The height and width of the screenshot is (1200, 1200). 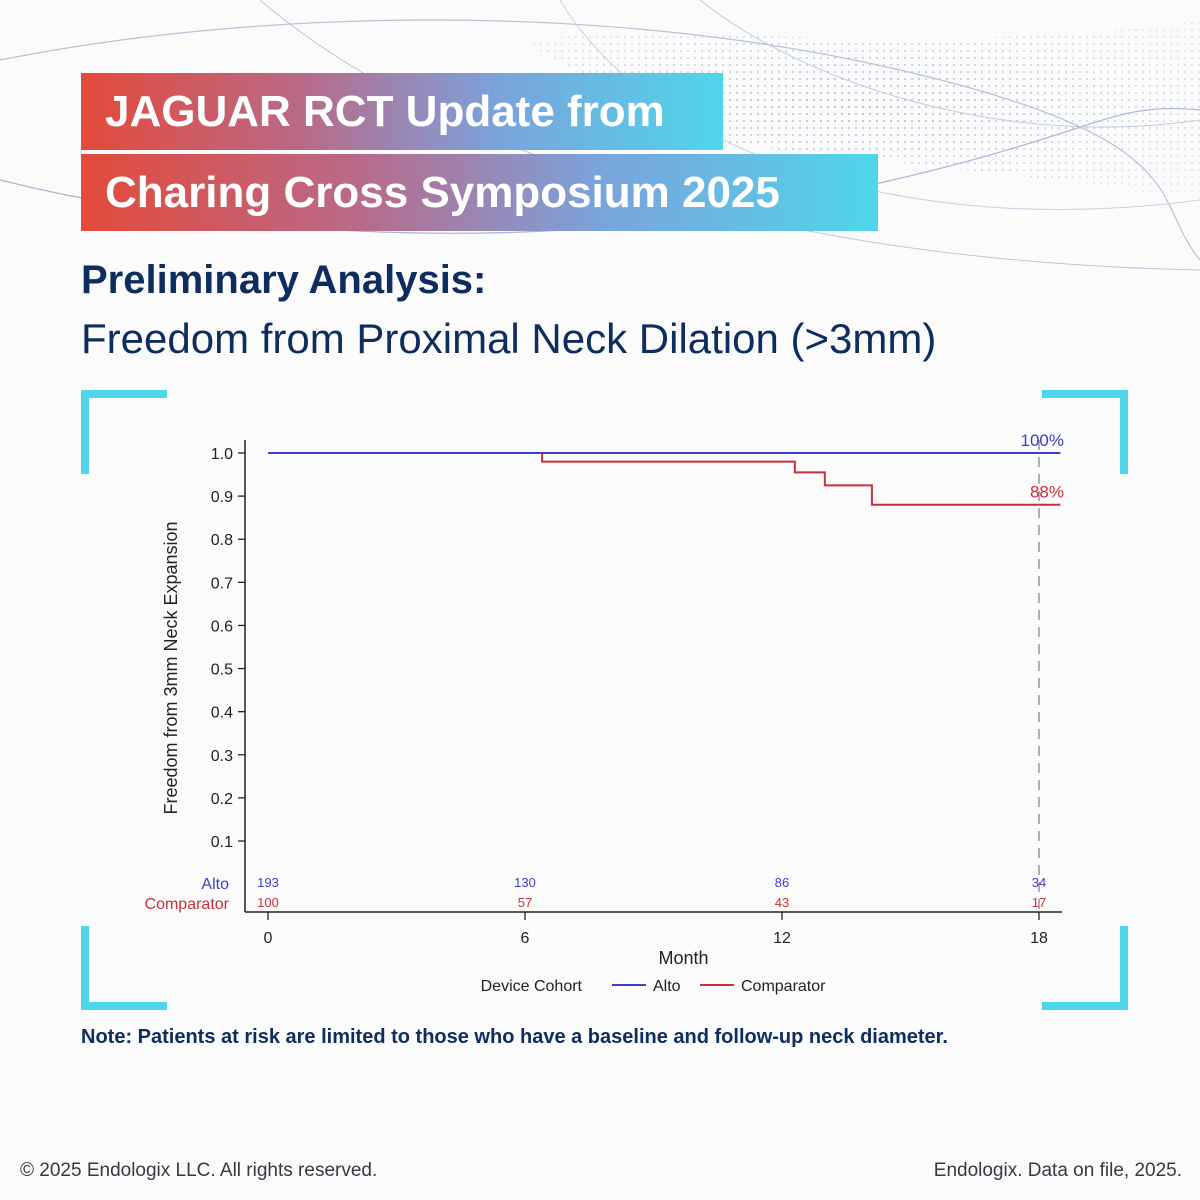 I want to click on y-tick-label: 0.6, so click(x=222, y=626).